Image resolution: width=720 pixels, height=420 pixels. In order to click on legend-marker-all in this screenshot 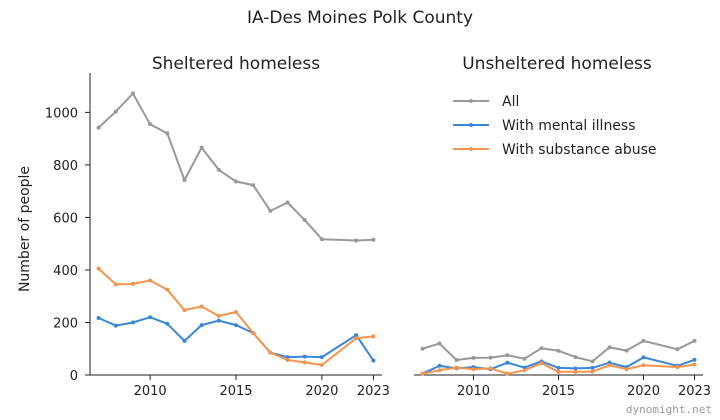, I will do `click(471, 101)`.